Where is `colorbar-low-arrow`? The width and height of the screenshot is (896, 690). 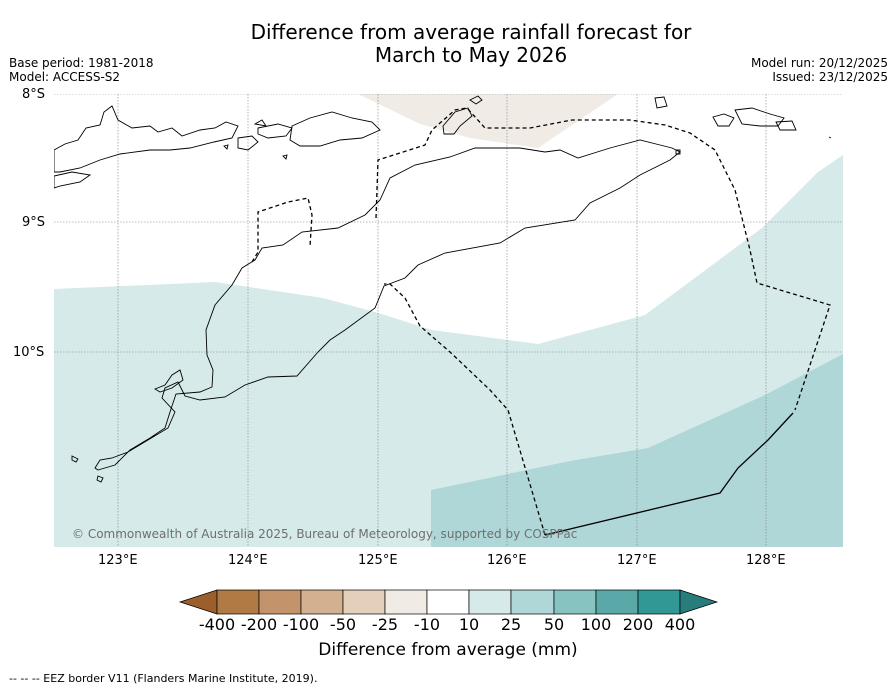 colorbar-low-arrow is located at coordinates (198, 602).